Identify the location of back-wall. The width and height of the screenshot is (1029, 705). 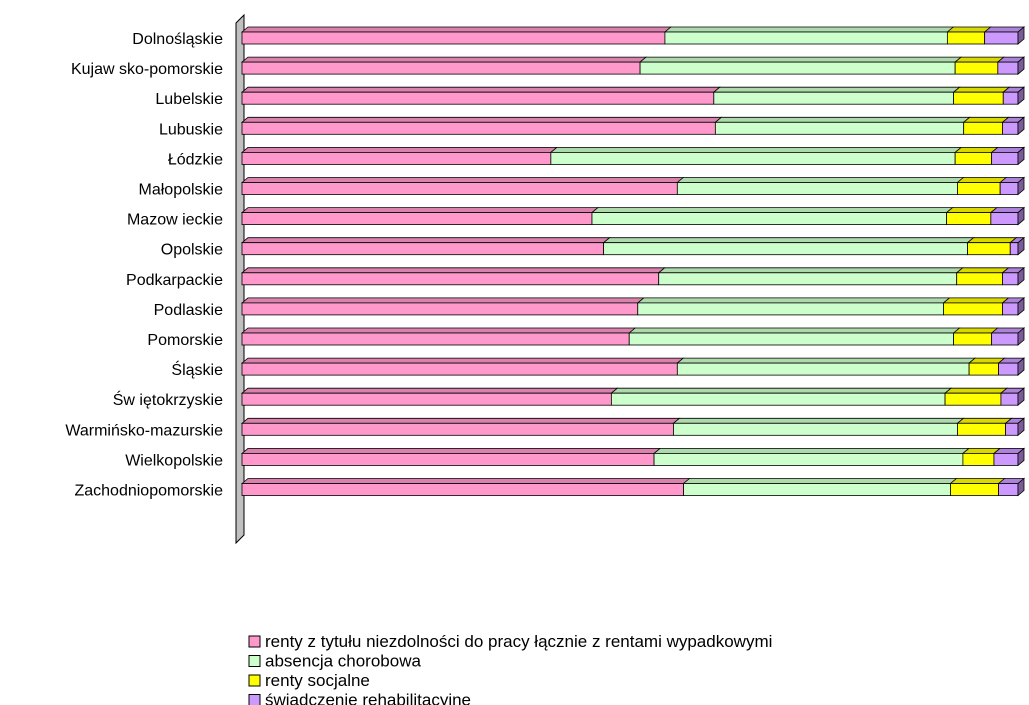
(240, 279).